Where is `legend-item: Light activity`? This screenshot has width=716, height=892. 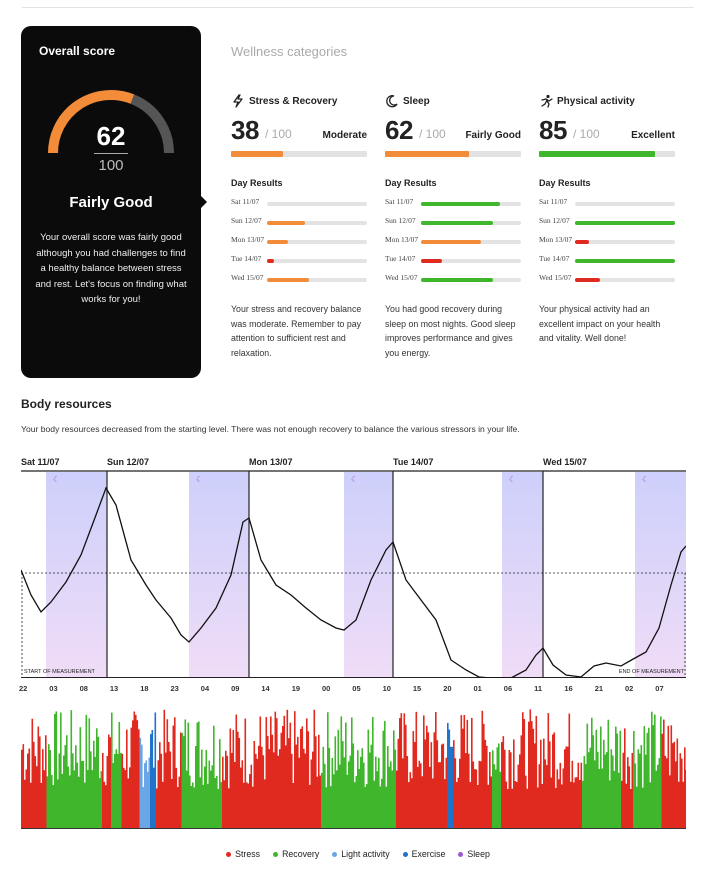
legend-item: Light activity is located at coordinates (361, 854).